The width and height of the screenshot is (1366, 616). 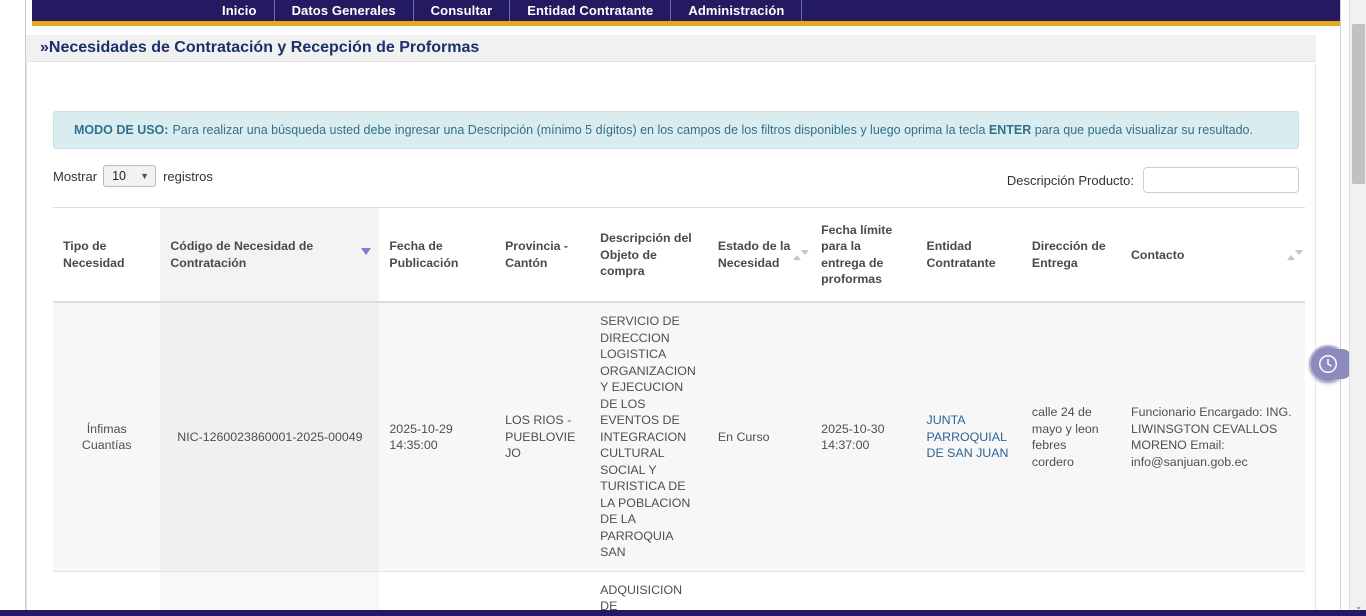 I want to click on nav-item-inicio: Inicio, so click(x=240, y=10).